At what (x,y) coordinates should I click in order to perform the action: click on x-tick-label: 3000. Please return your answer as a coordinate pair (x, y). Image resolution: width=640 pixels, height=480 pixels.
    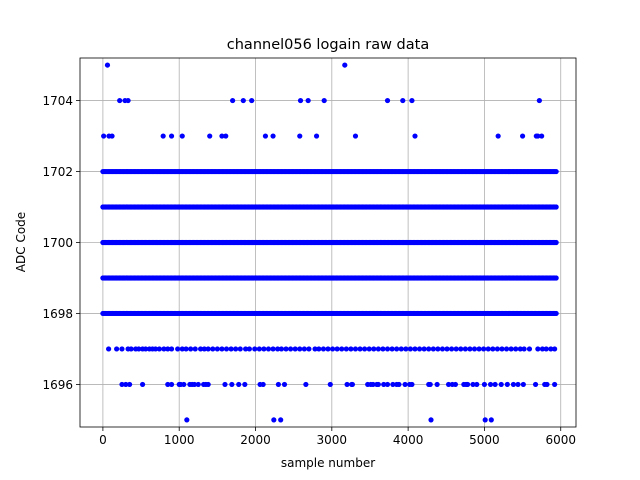
    Looking at the image, I should click on (332, 440).